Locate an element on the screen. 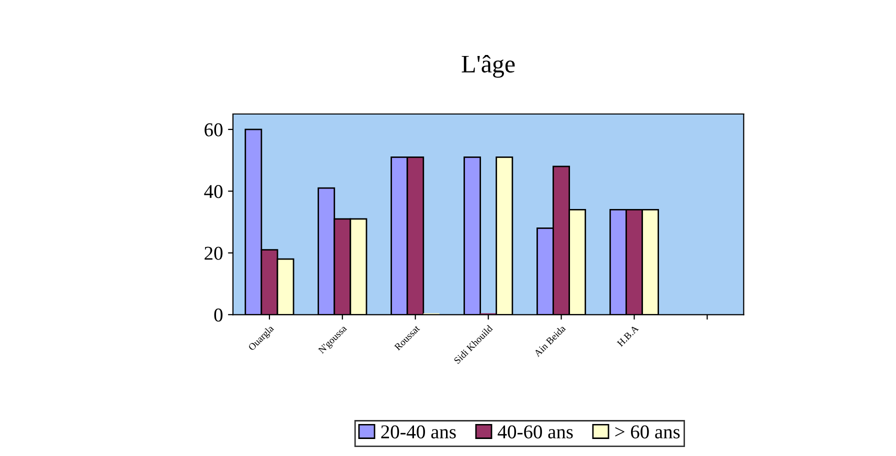 Image resolution: width=896 pixels, height=456 pixels. y-tick-label: 0 is located at coordinates (218, 315).